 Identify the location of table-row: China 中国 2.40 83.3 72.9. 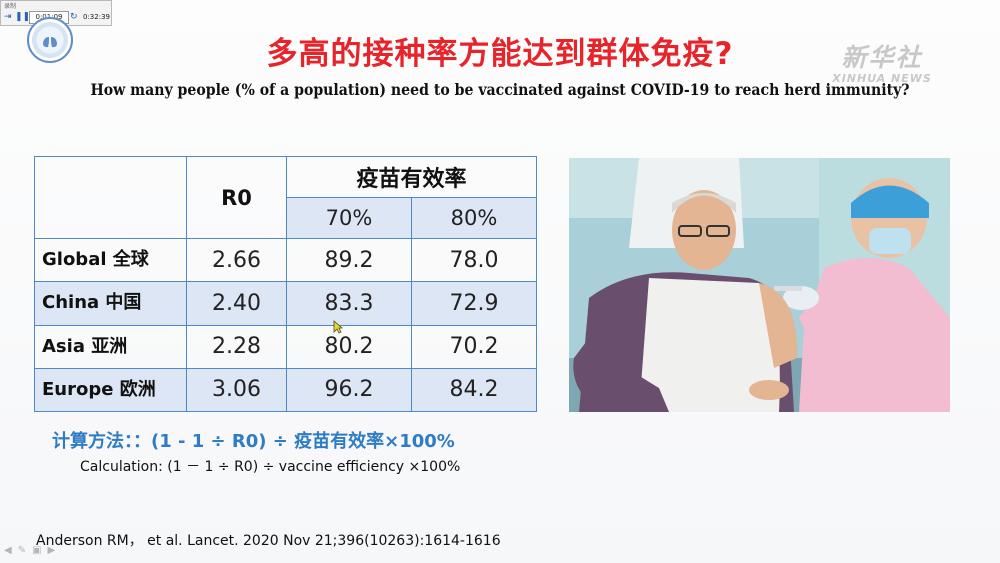
(286, 303).